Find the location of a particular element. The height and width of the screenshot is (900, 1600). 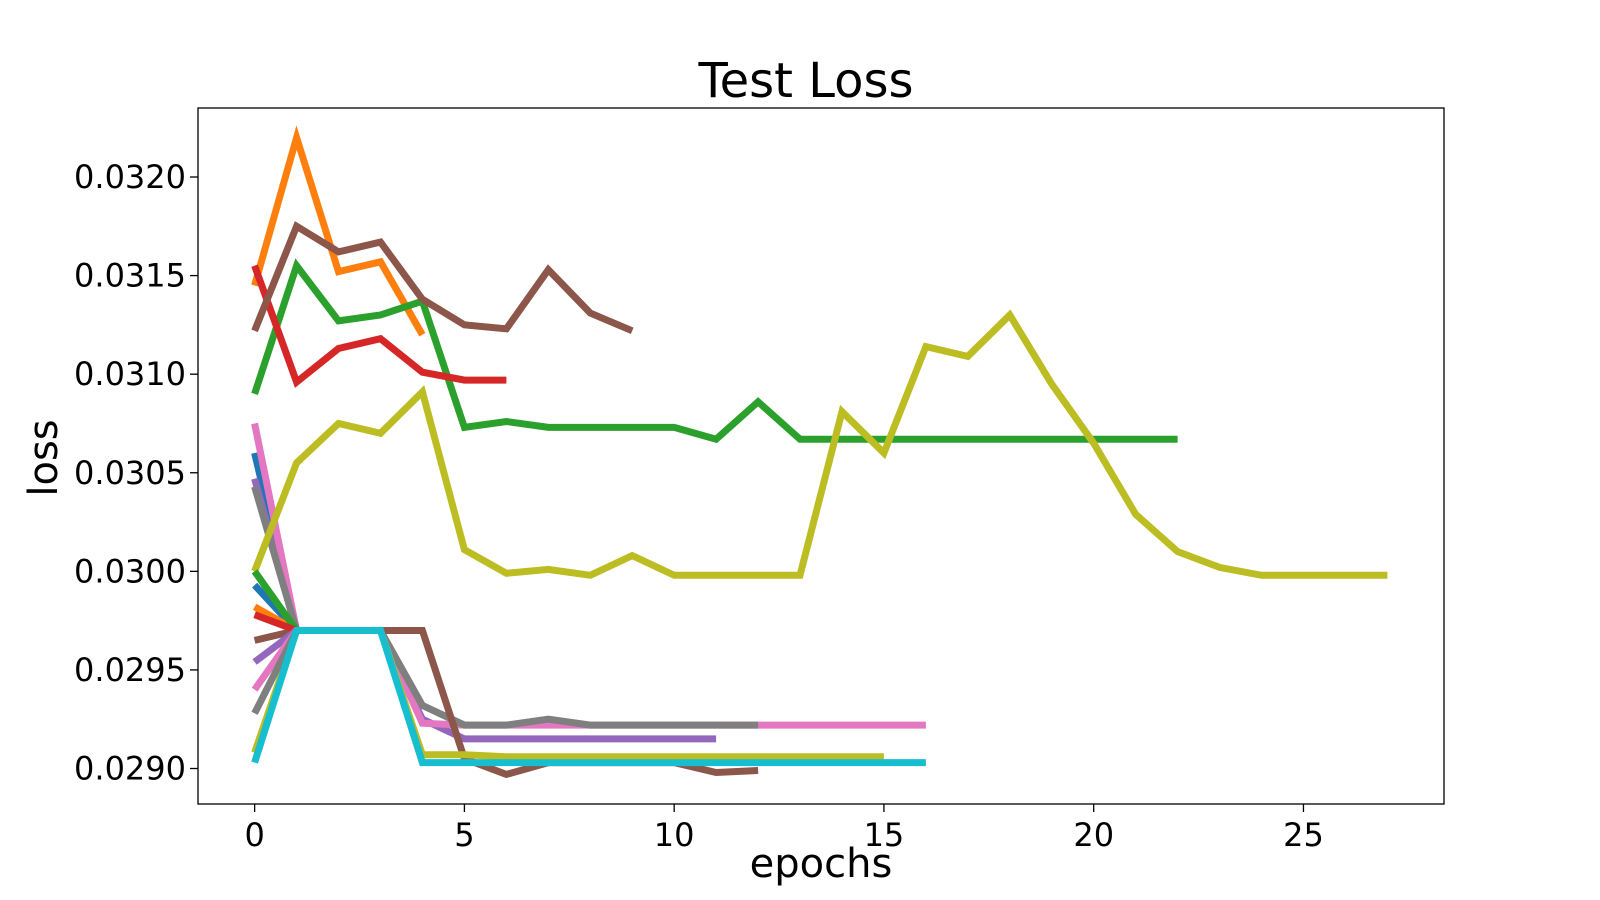

y-tick-label: 0.0310 is located at coordinates (130, 374).